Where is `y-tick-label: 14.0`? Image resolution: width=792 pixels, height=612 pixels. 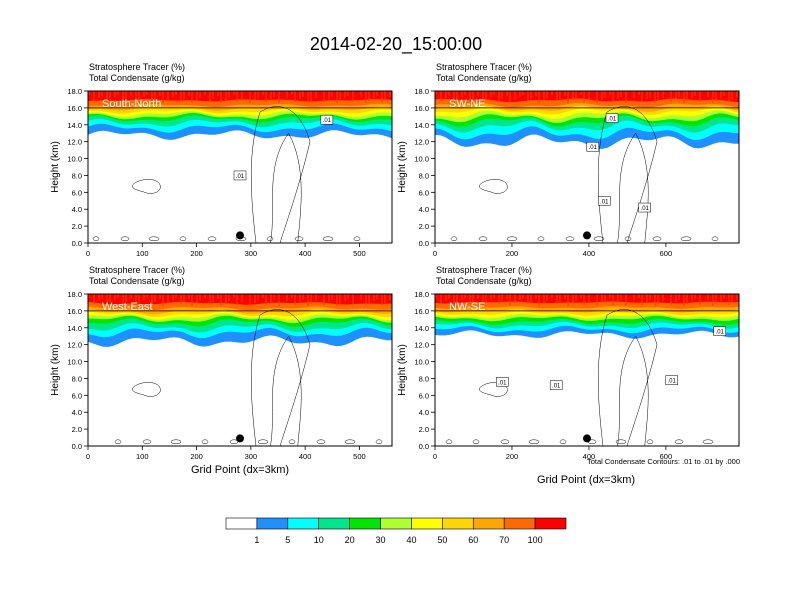 y-tick-label: 14.0 is located at coordinates (421, 125).